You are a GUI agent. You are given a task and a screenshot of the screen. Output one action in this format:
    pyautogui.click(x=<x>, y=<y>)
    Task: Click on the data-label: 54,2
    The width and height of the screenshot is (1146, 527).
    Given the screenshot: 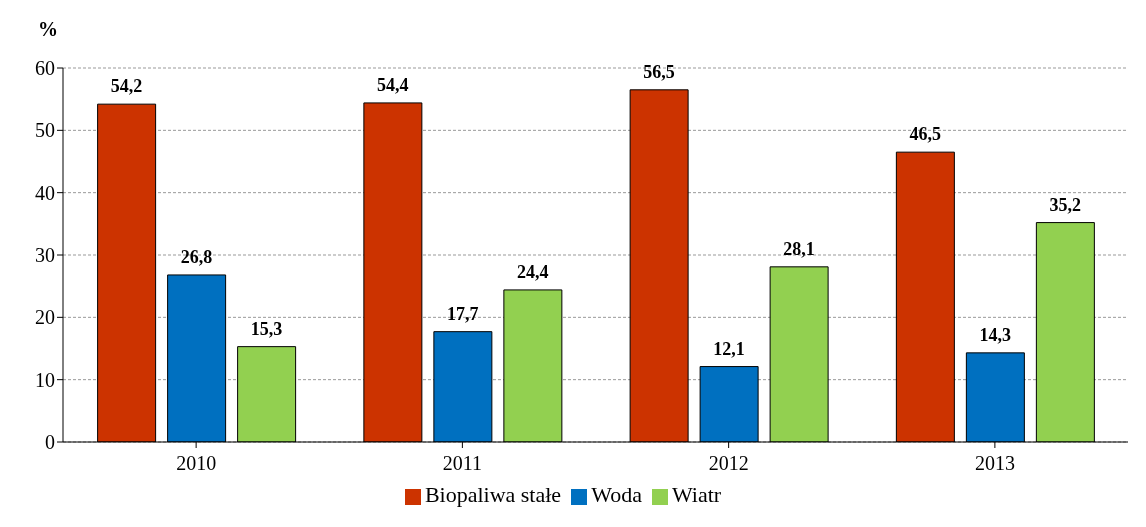 What is the action you would take?
    pyautogui.click(x=126, y=86)
    